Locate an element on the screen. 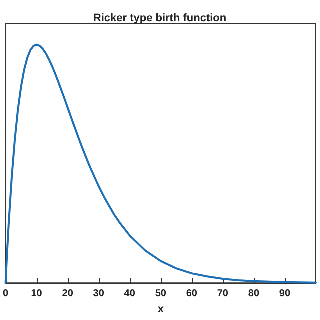 This screenshot has width=320, height=320. x-tick-label: 50 is located at coordinates (161, 294).